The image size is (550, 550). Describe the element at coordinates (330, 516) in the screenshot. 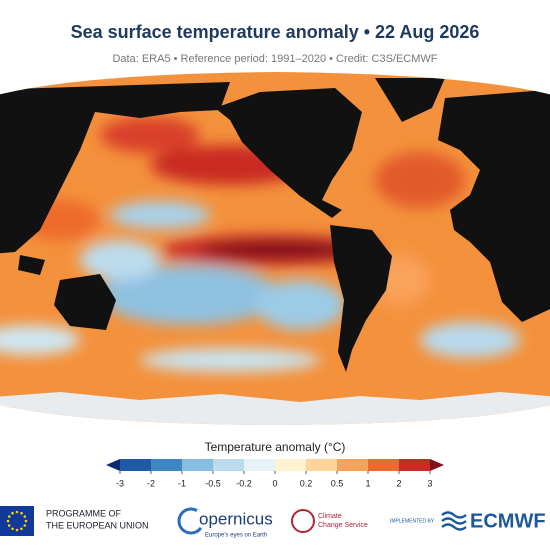

I see `c3s-line-1: Climate` at that location.